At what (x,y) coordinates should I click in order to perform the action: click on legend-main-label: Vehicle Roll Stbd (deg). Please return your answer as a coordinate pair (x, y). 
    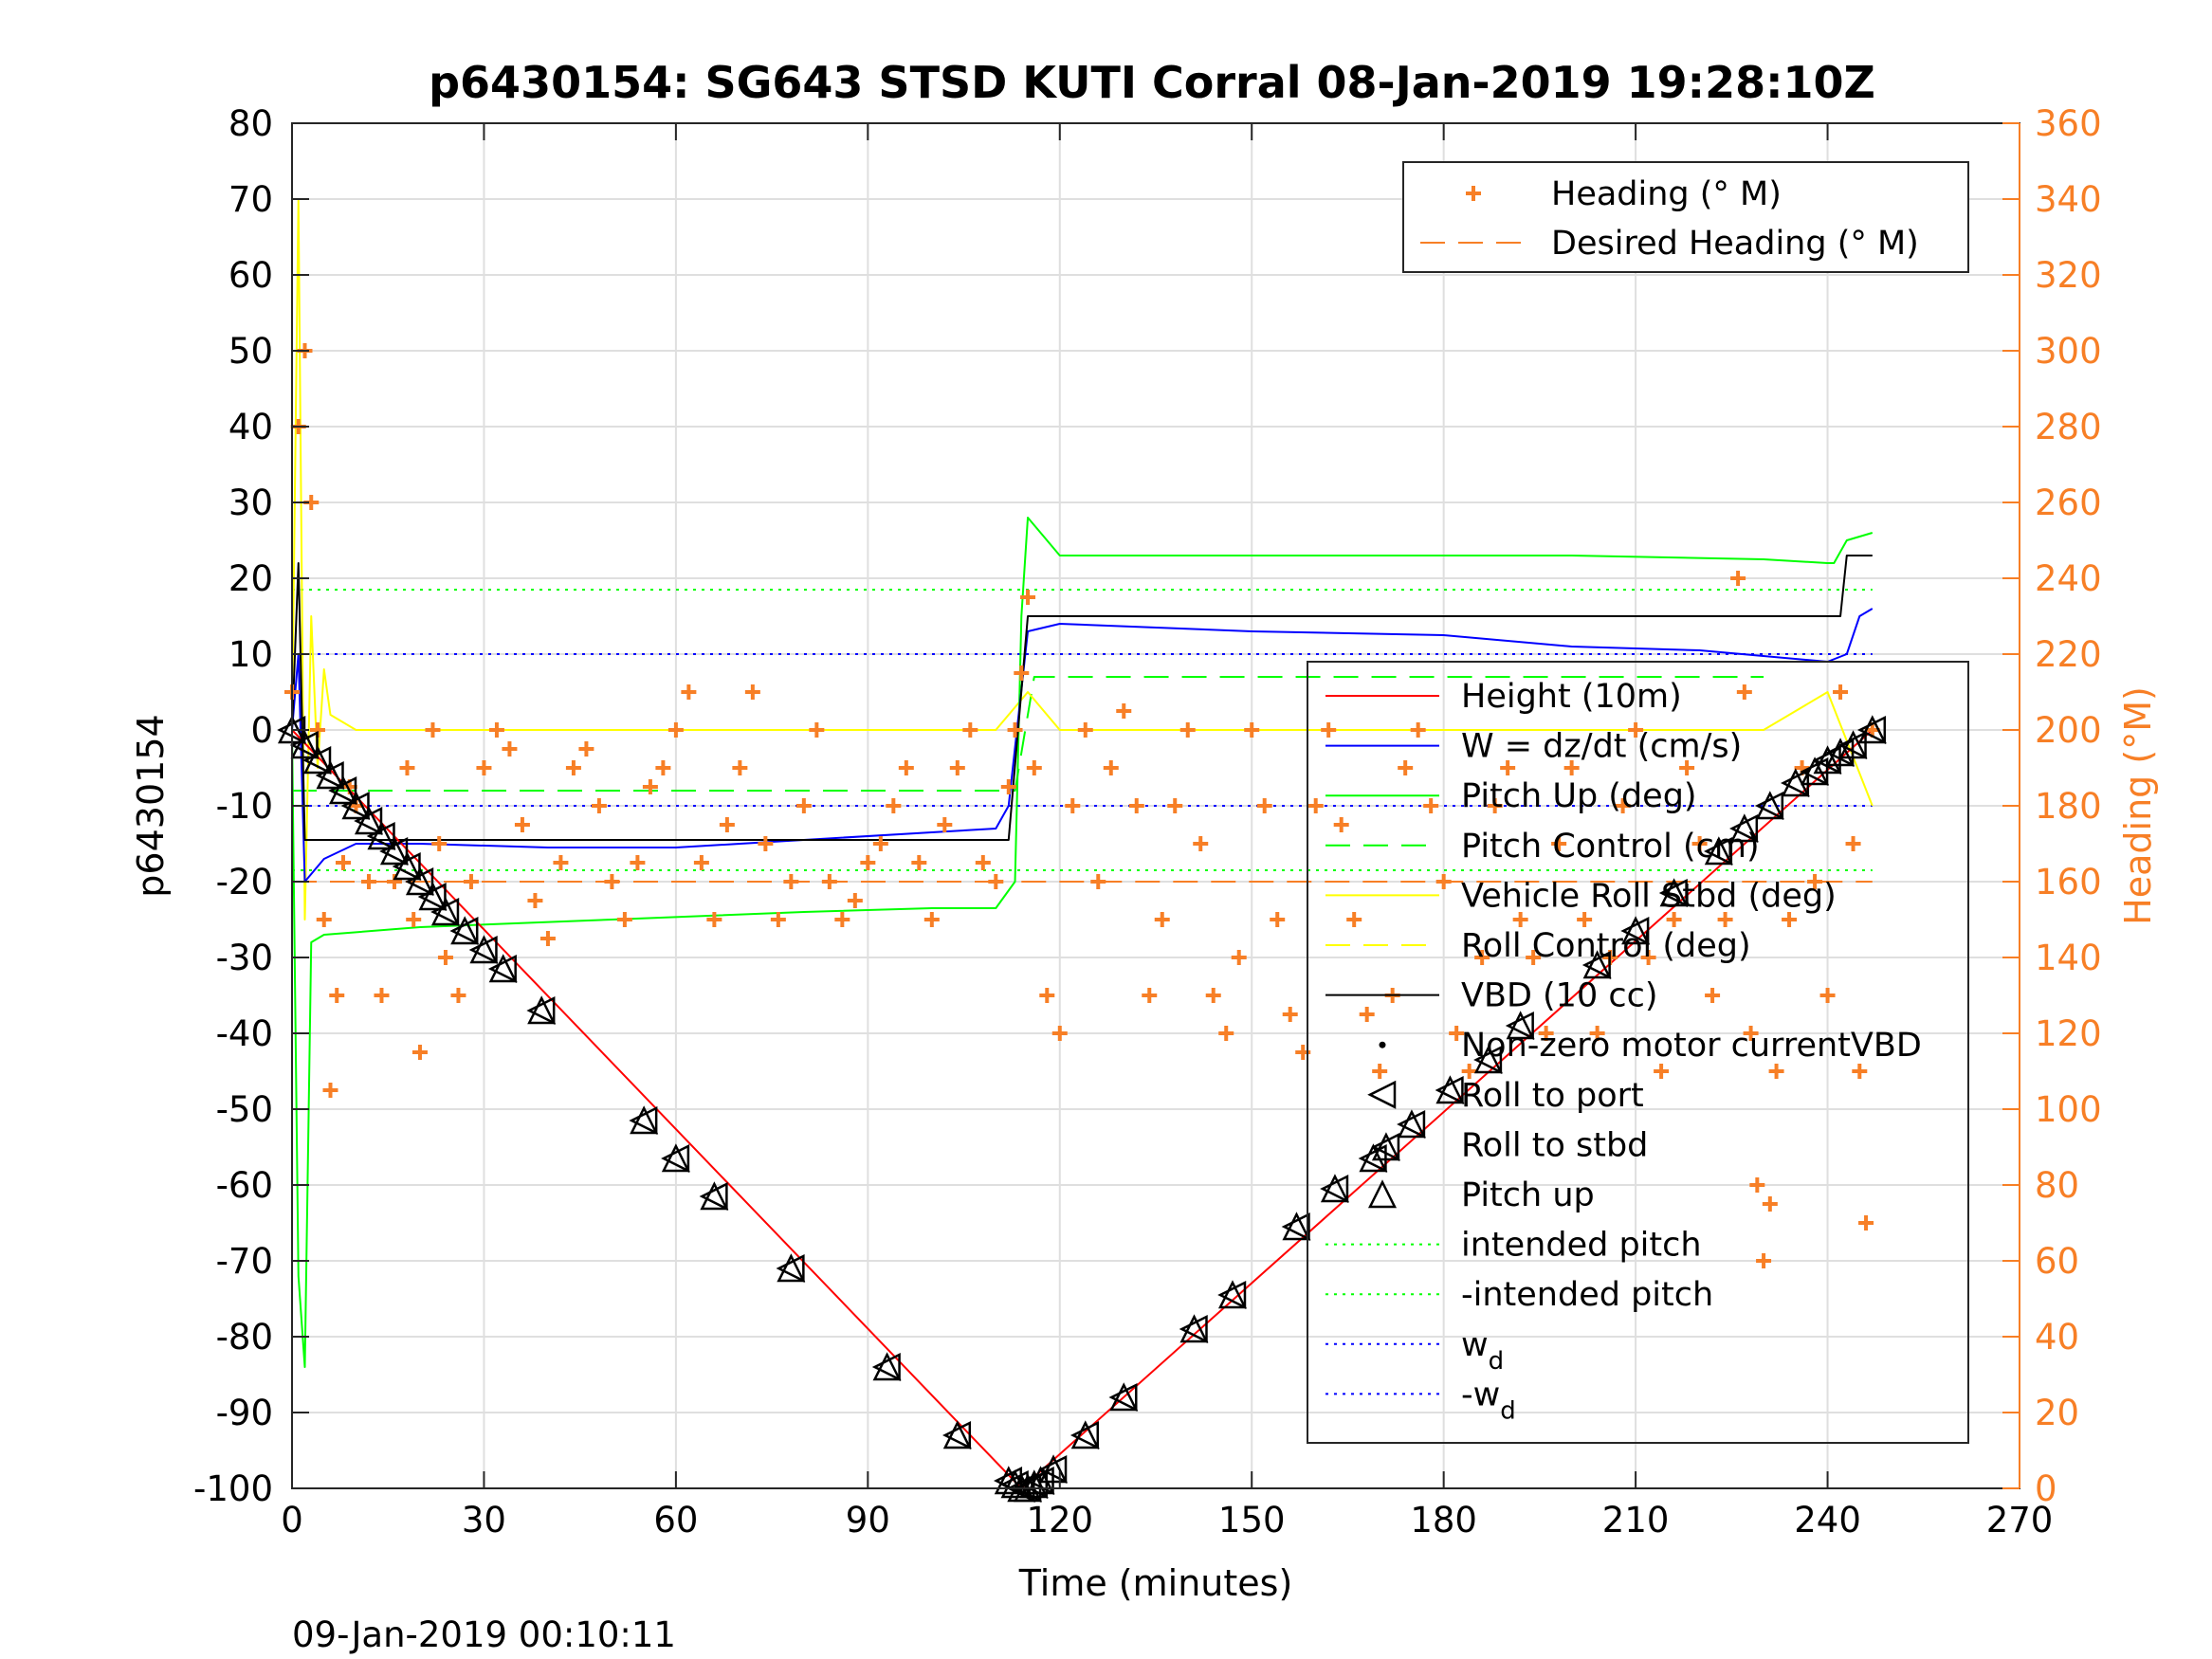
    Looking at the image, I should click on (1649, 896).